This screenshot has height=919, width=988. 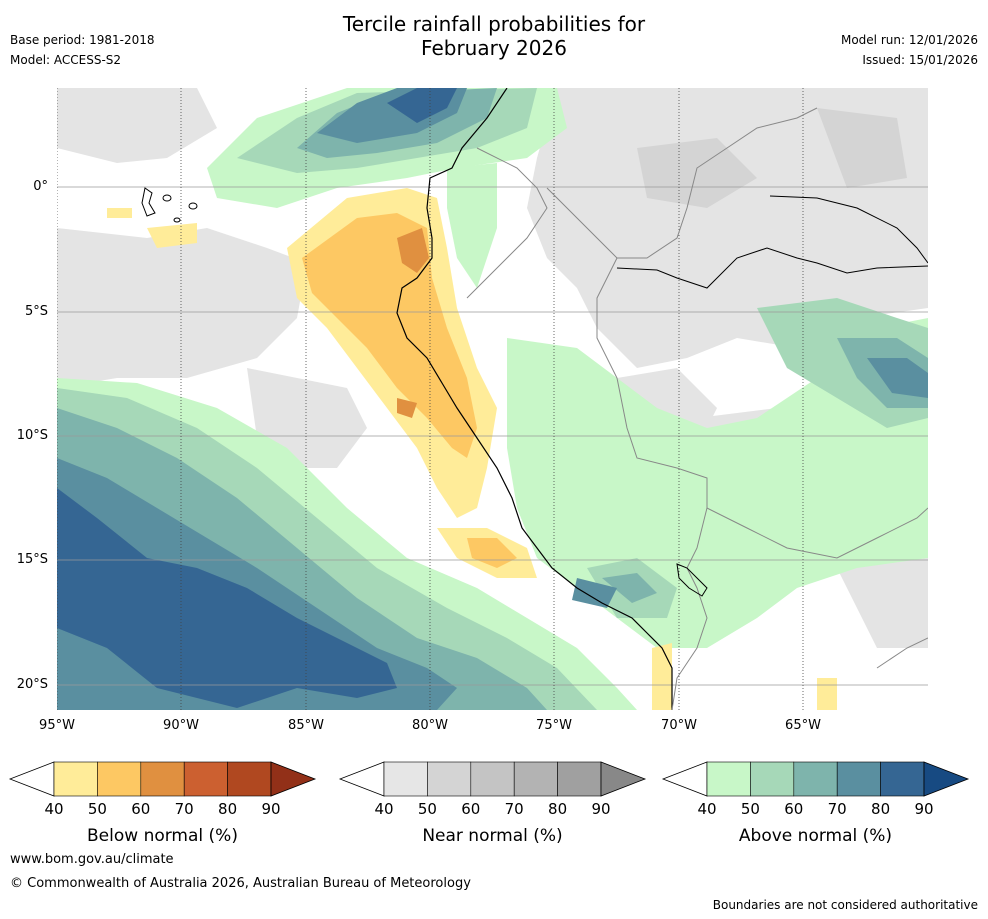 I want to click on lat-label-20s: 20°S, so click(x=32, y=684).